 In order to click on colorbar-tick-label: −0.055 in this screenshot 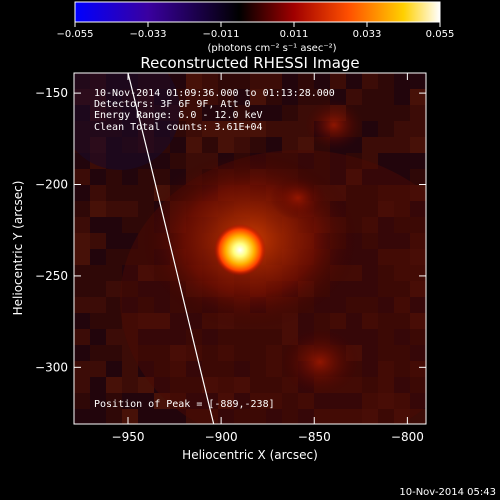, I will do `click(74, 34)`.